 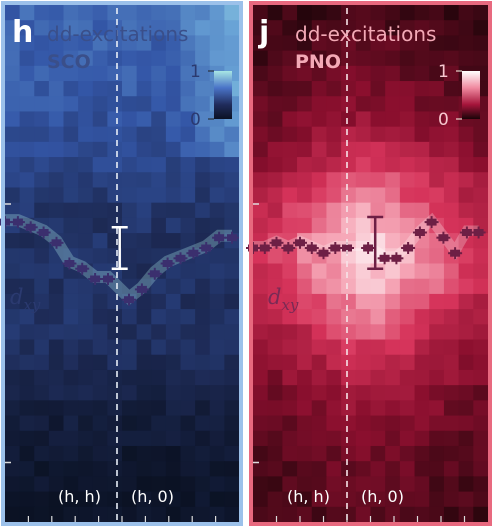 I want to click on colorbar-max-label-h: 1, so click(x=195, y=72).